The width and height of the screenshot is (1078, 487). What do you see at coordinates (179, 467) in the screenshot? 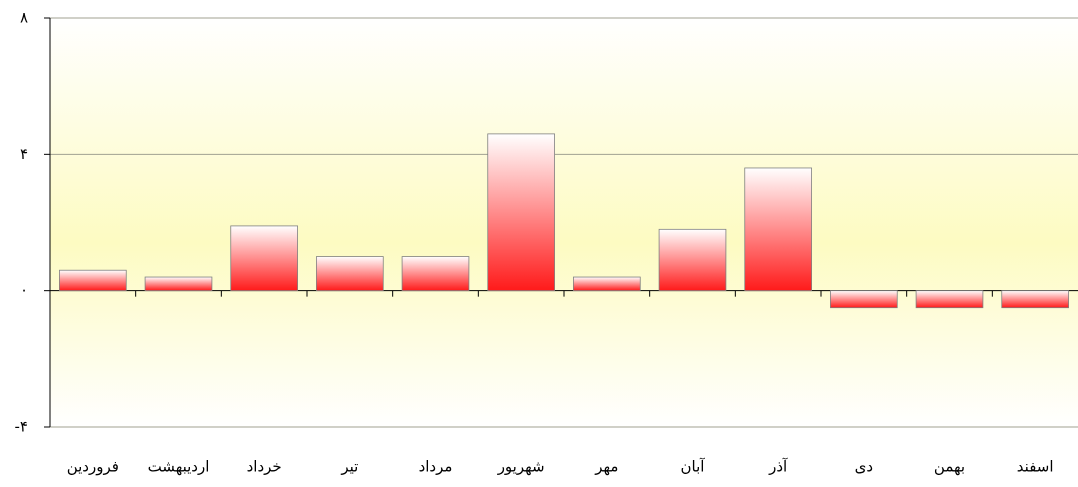
I see `x-tick-label: اردیبهشت` at bounding box center [179, 467].